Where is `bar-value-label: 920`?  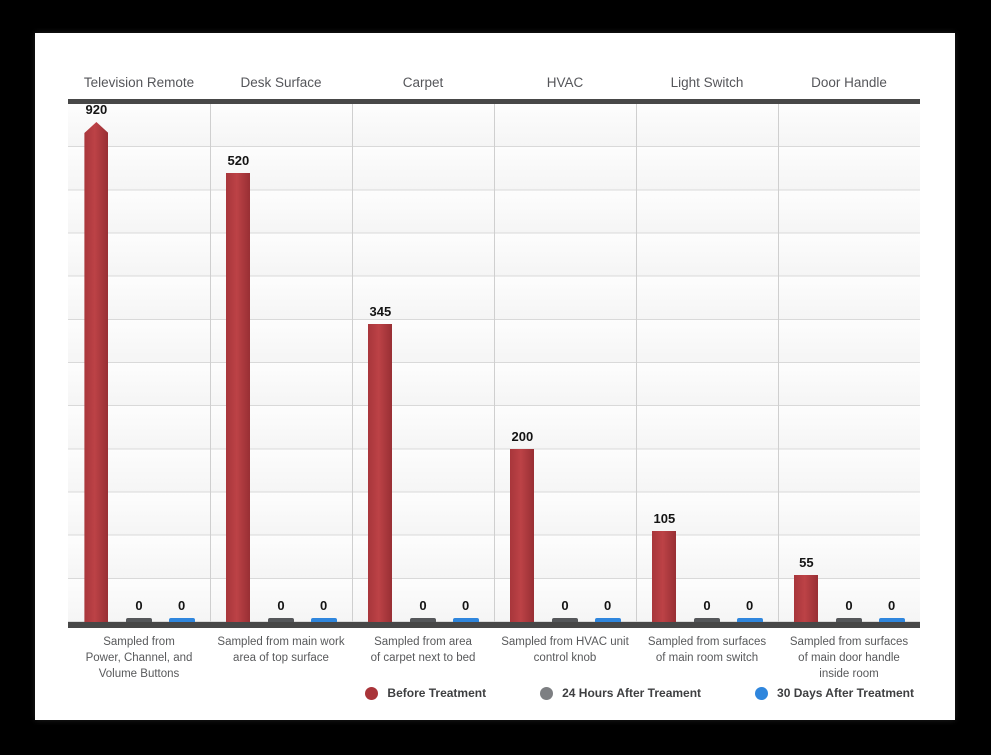
bar-value-label: 920 is located at coordinates (96, 110).